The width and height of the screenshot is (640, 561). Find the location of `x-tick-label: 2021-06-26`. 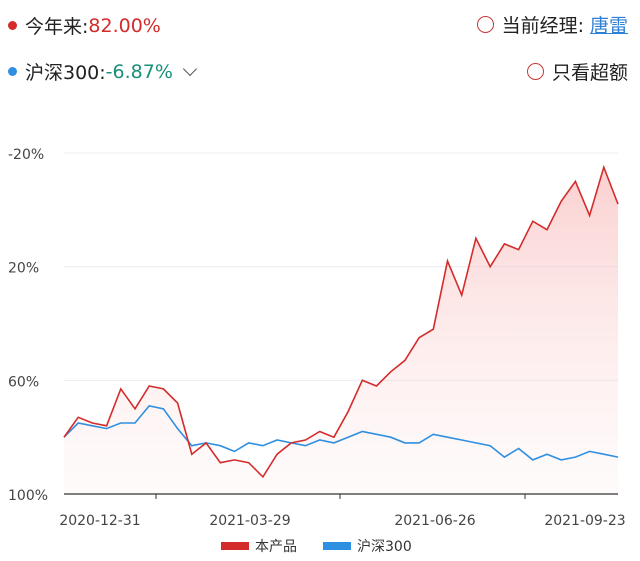

x-tick-label: 2021-06-26 is located at coordinates (434, 521).